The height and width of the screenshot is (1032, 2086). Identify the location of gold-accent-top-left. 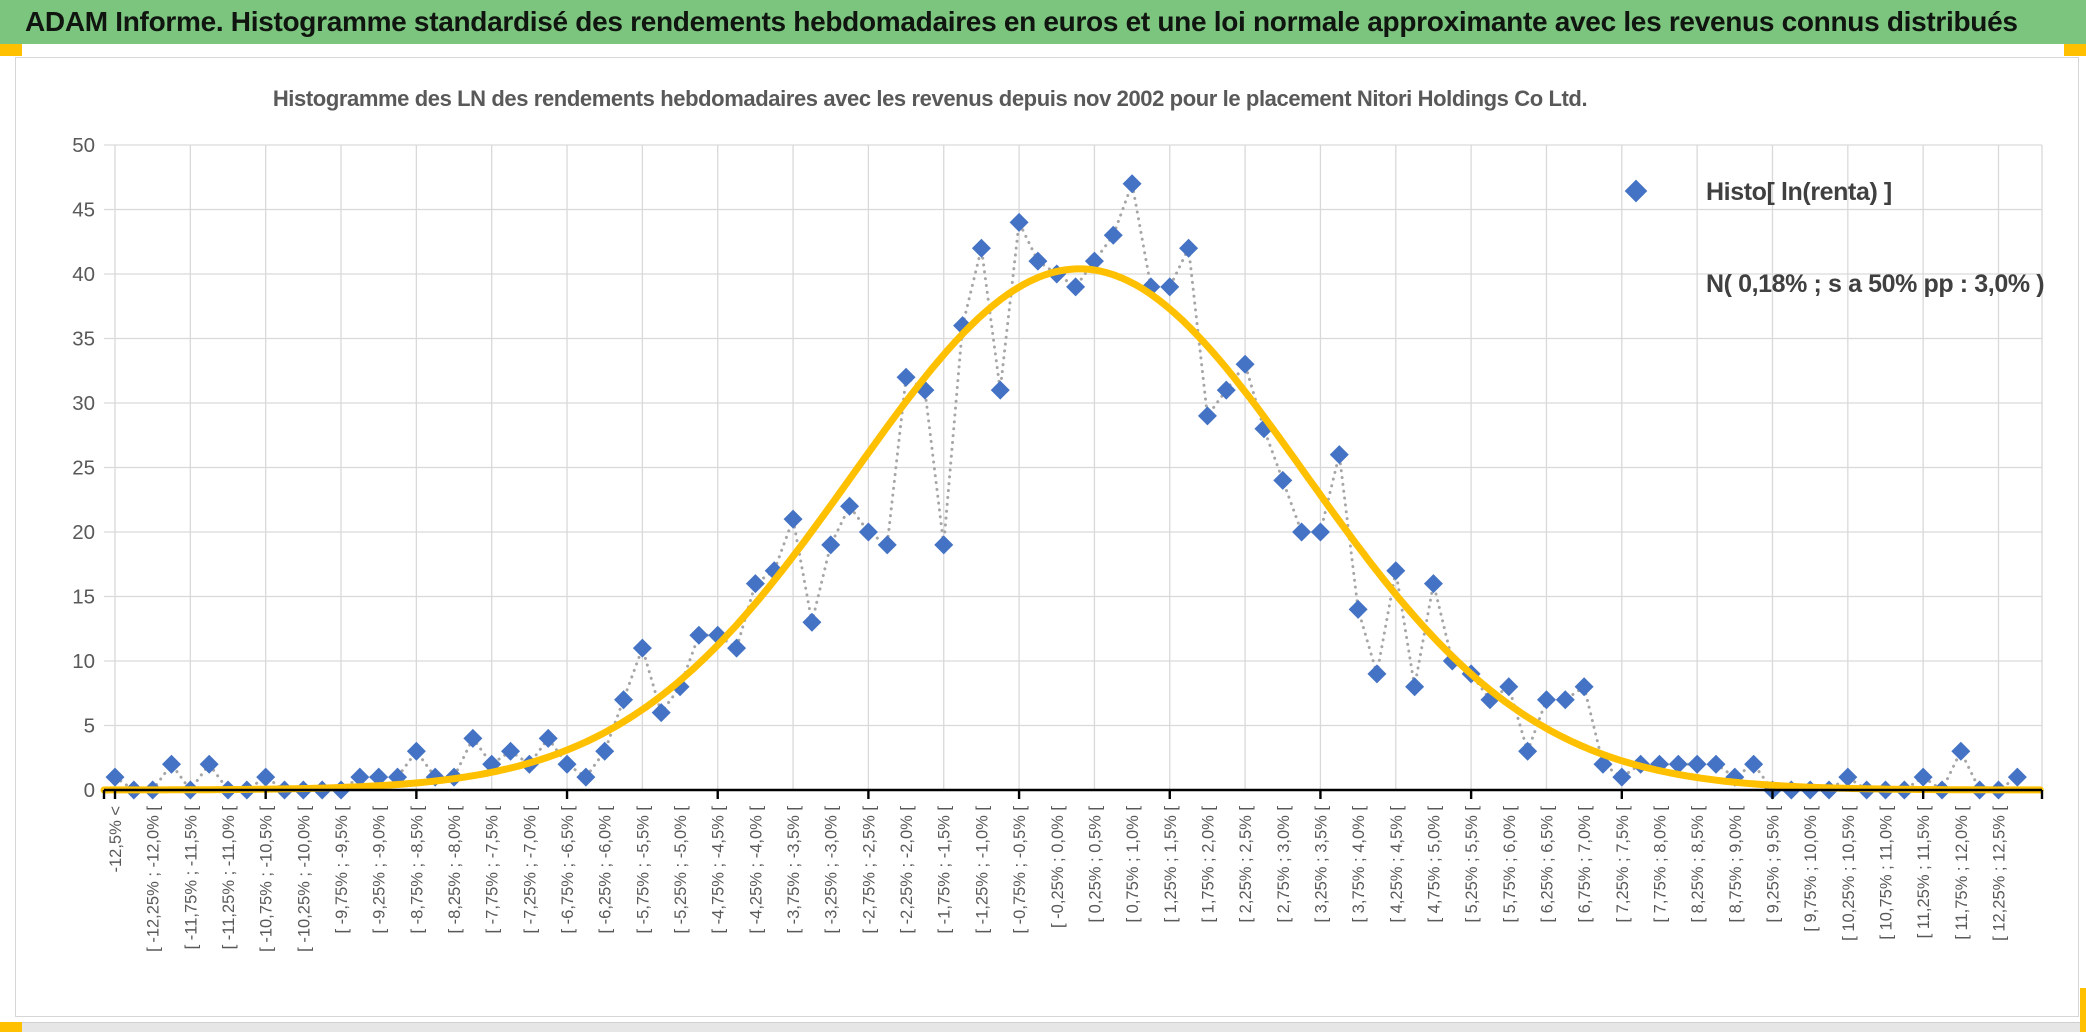
(11, 50).